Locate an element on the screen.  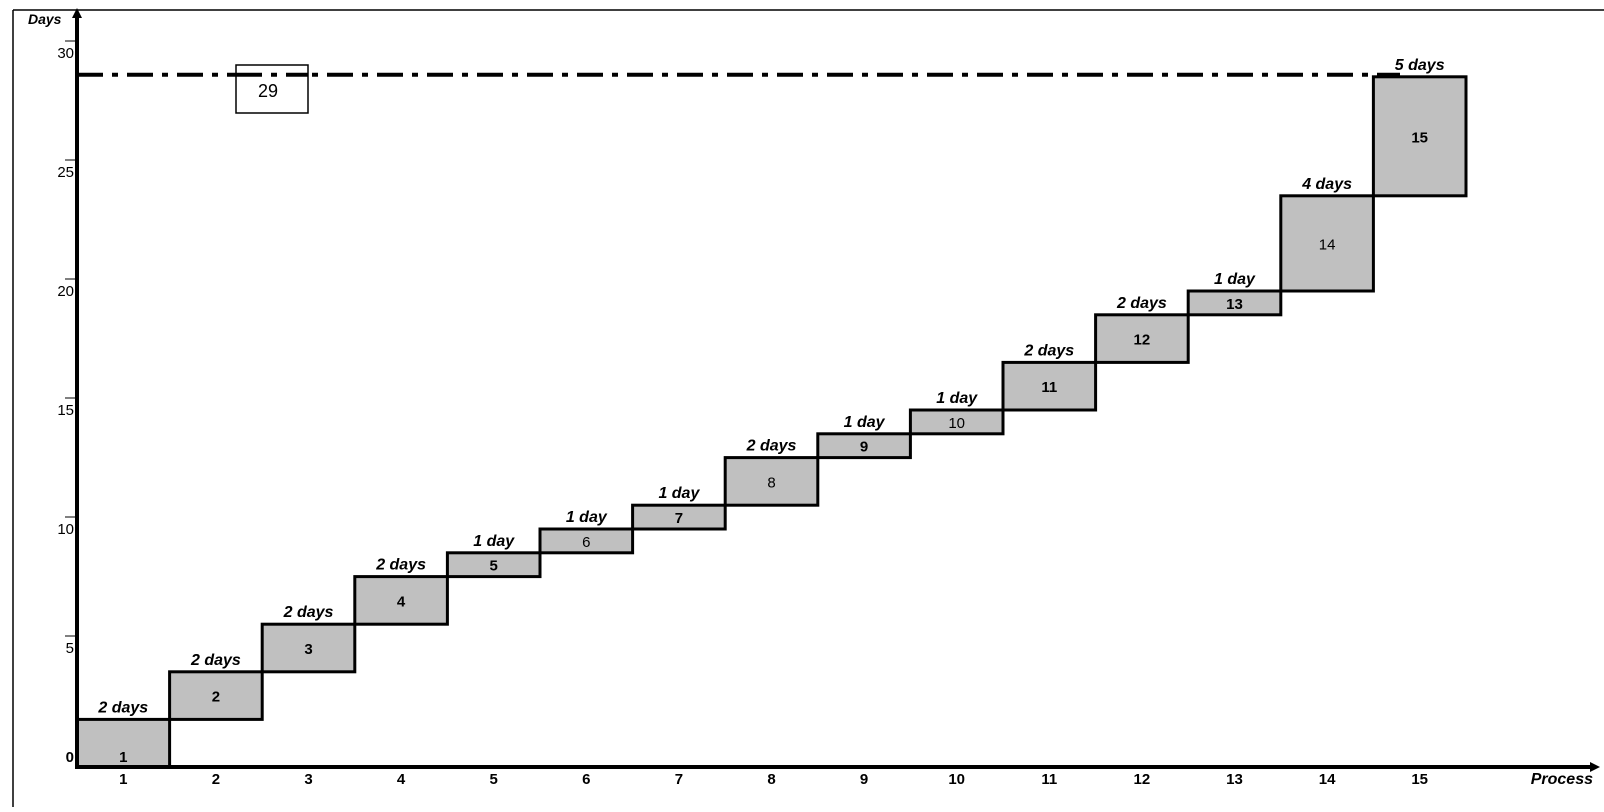
process-number-label: 11 is located at coordinates (1049, 387).